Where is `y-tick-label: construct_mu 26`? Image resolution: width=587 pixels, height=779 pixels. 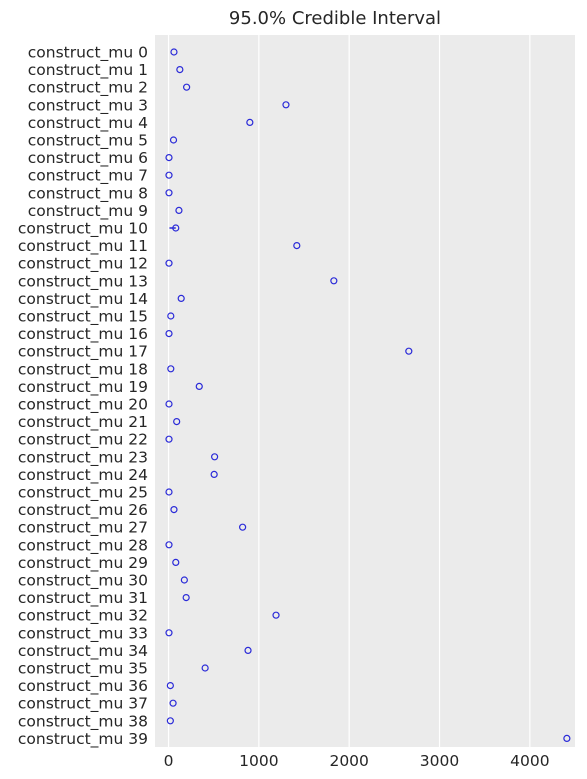
y-tick-label: construct_mu 26 is located at coordinates (83, 510).